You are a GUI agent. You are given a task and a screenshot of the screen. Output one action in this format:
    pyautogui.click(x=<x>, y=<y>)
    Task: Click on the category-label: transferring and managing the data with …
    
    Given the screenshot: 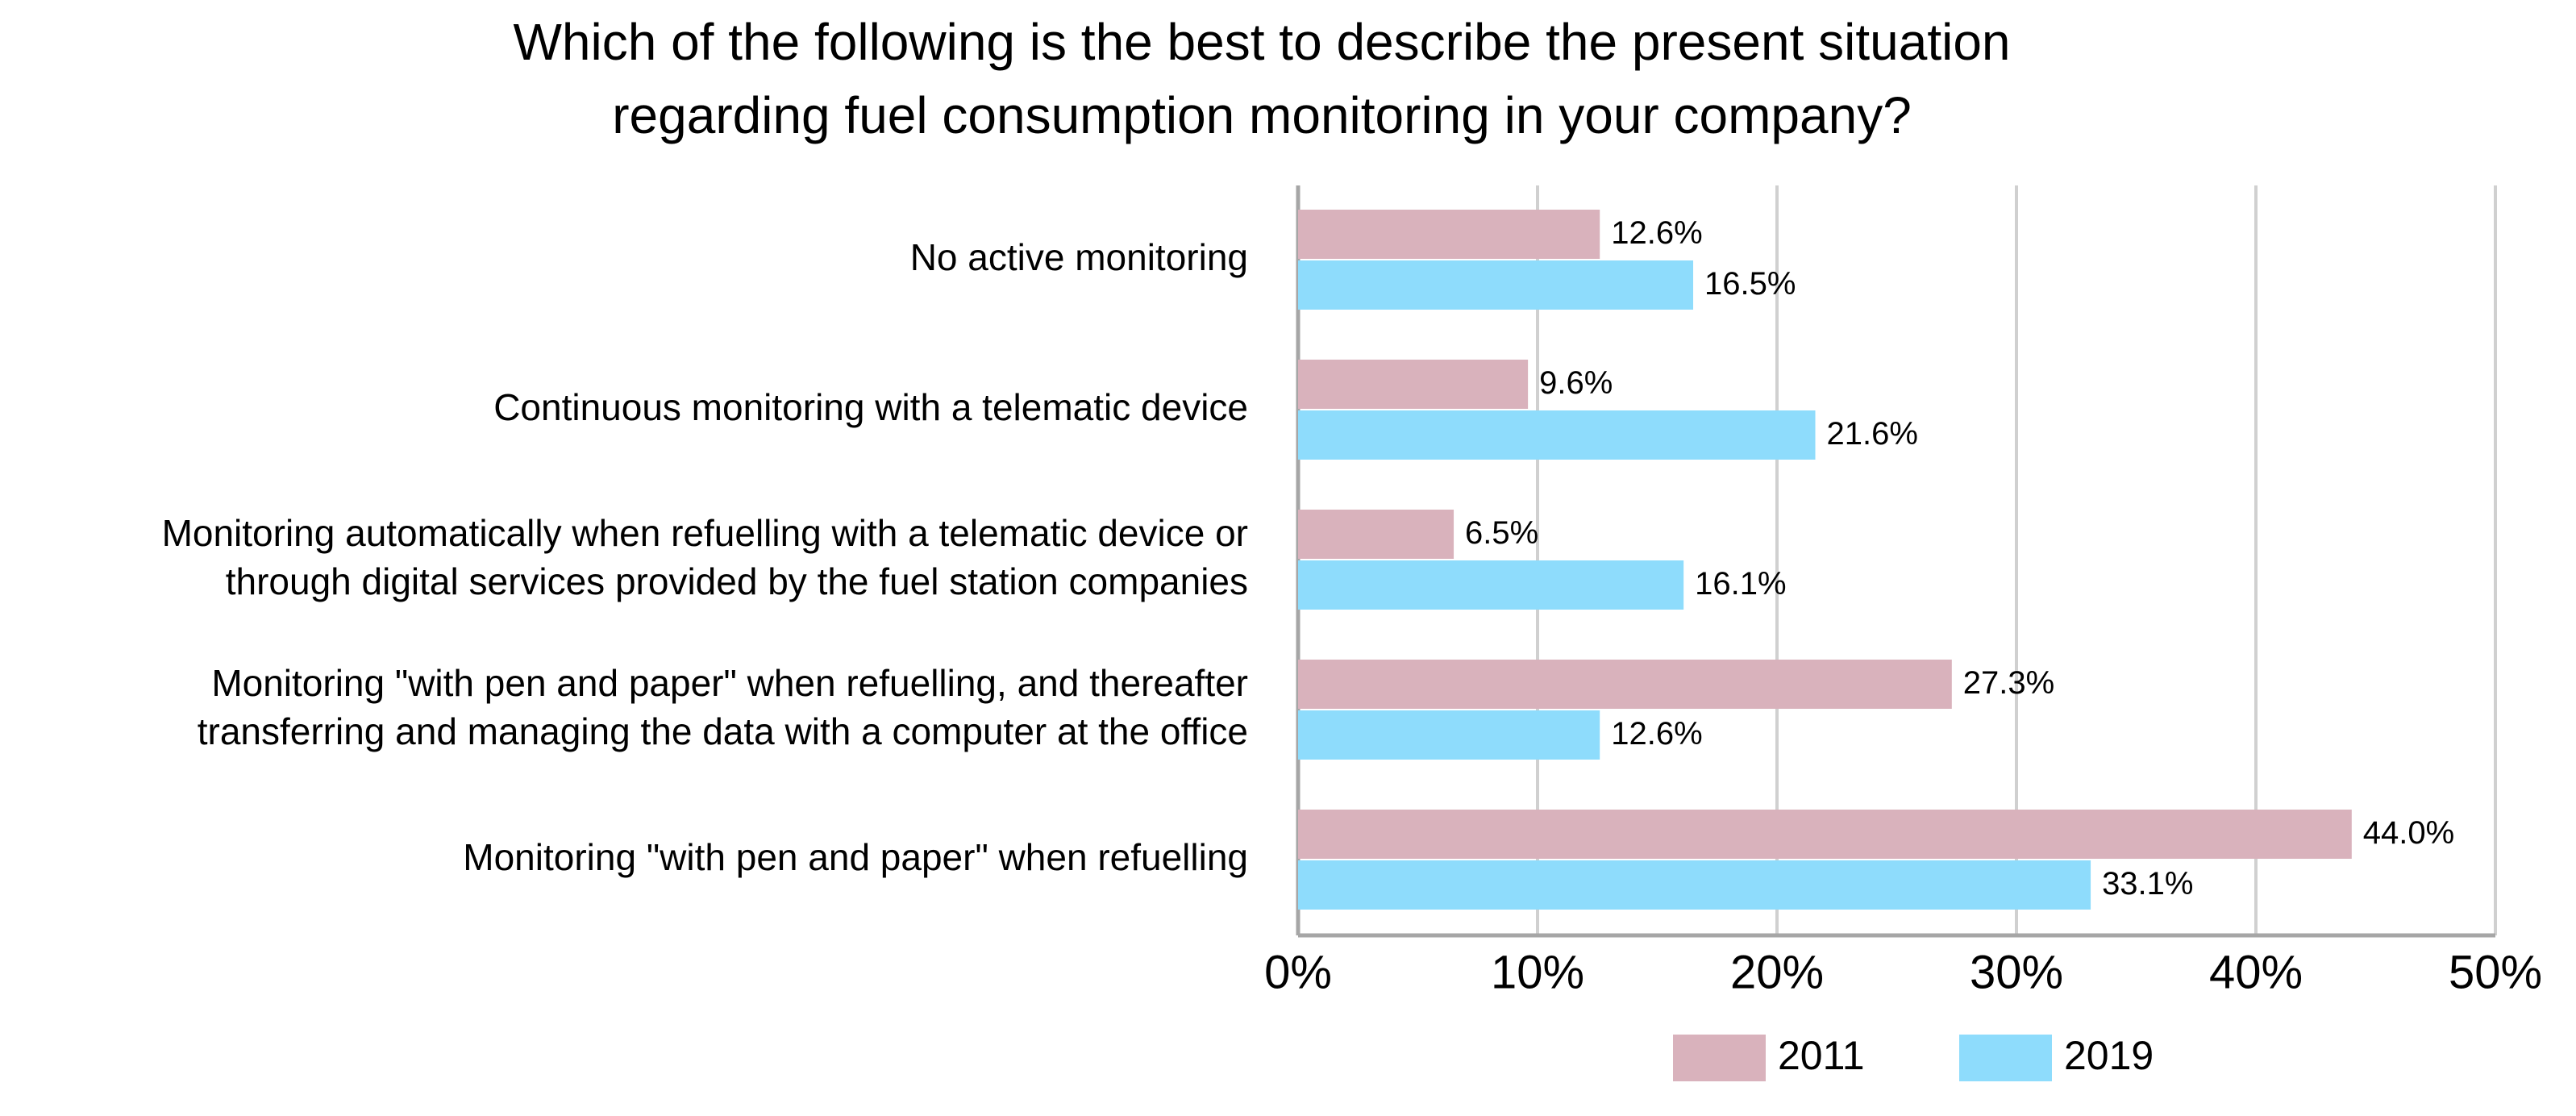 What is the action you would take?
    pyautogui.click(x=723, y=731)
    